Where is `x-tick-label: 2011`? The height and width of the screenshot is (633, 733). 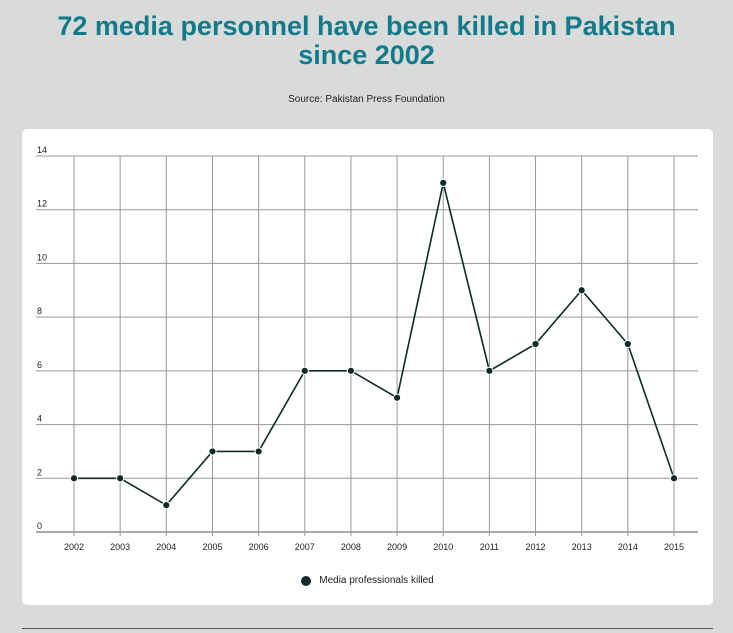
x-tick-label: 2011 is located at coordinates (489, 547).